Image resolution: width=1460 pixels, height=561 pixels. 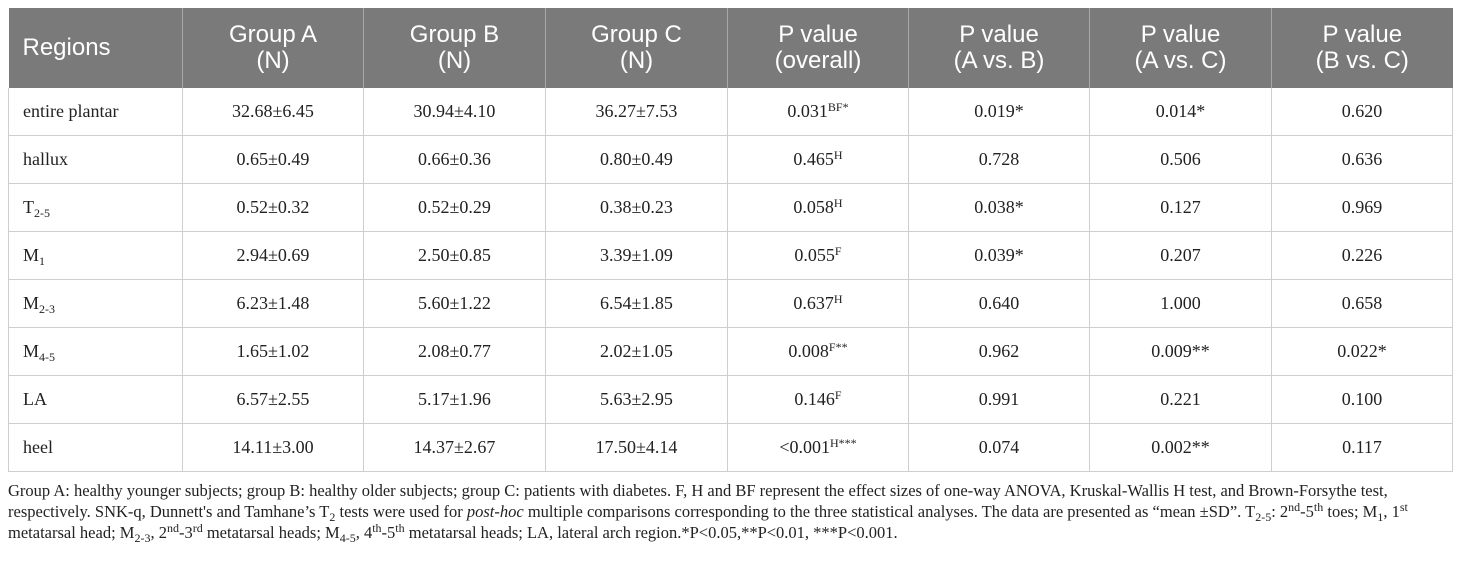 What do you see at coordinates (1180, 303) in the screenshot?
I see `cell-p-a-vs-c: 1.000` at bounding box center [1180, 303].